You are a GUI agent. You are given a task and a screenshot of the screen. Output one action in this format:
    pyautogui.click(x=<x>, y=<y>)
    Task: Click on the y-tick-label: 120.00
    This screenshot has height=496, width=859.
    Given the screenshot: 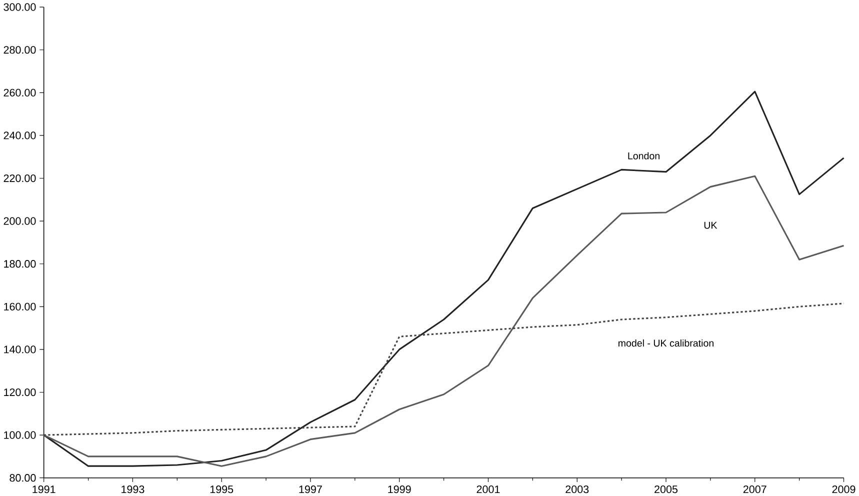 What is the action you would take?
    pyautogui.click(x=20, y=392)
    